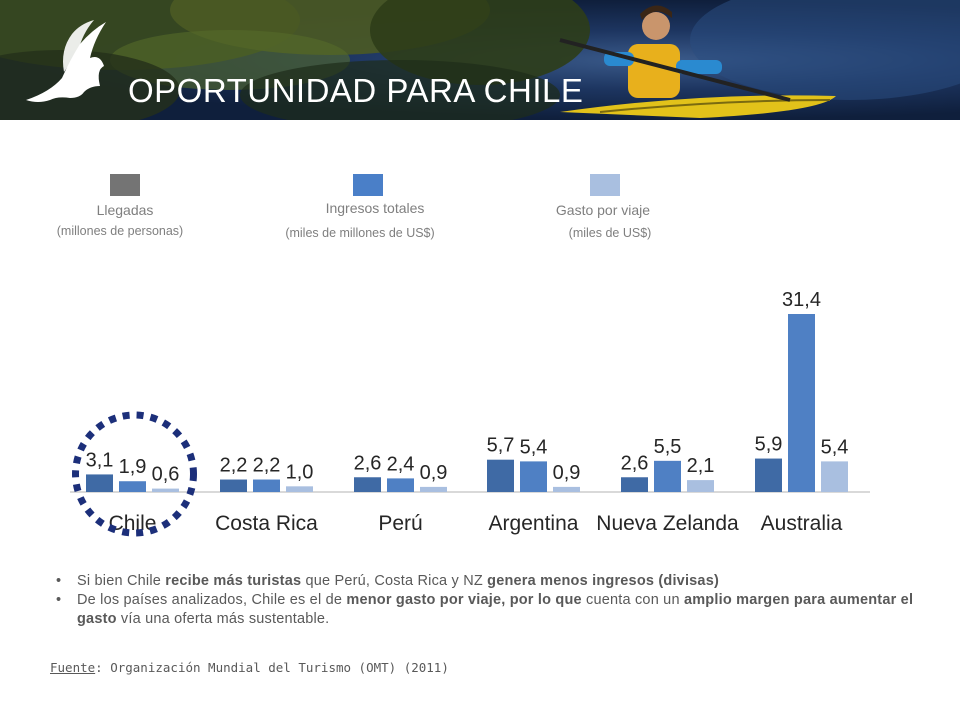  I want to click on data-label: 0,6, so click(166, 475).